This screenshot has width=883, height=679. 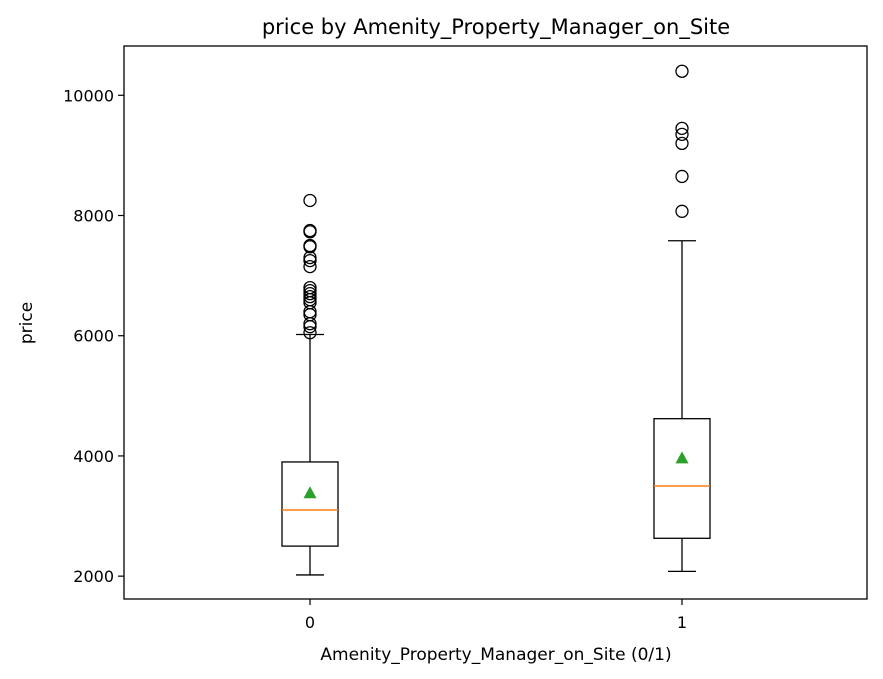 I want to click on y-tick-label: 6000, so click(x=93, y=336).